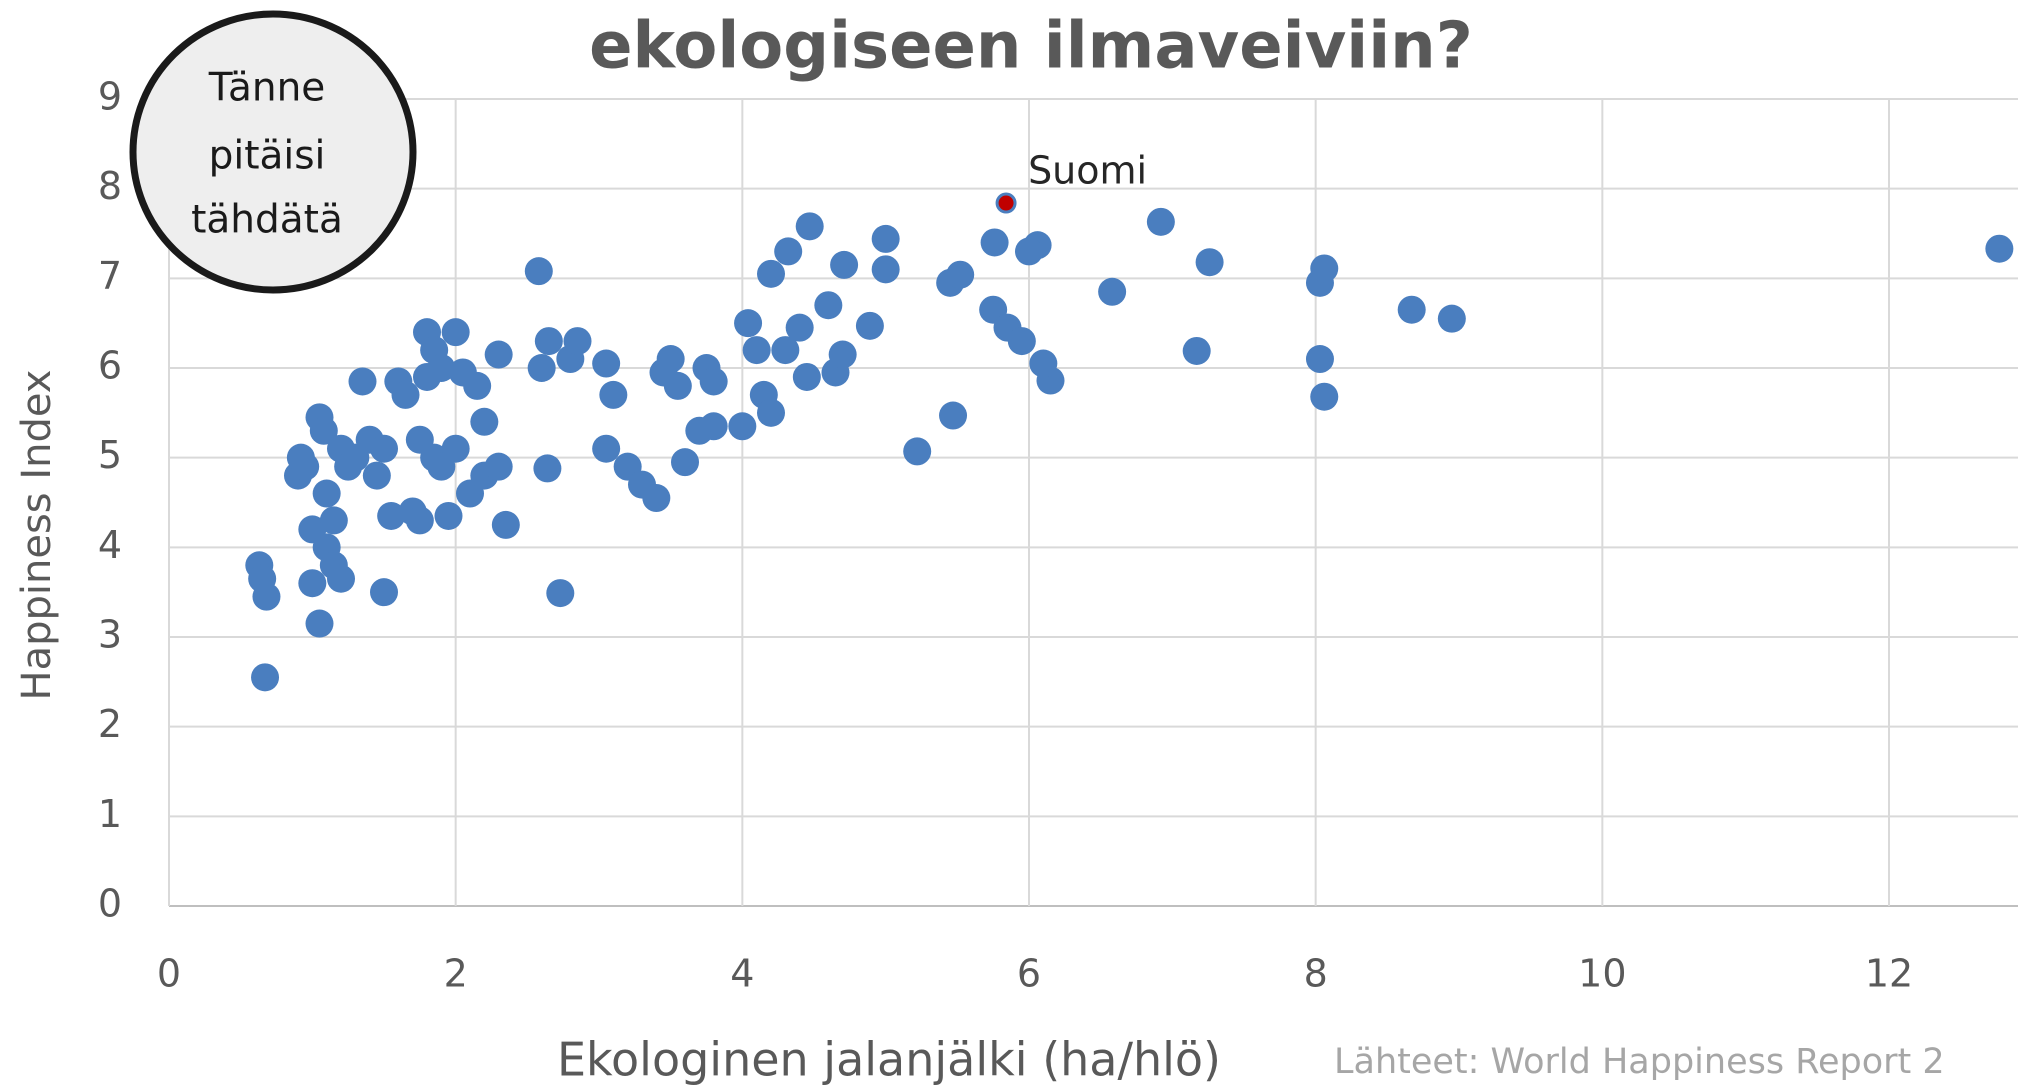 Image resolution: width=2021 pixels, height=1091 pixels. What do you see at coordinates (110, 635) in the screenshot?
I see `y-tick-label: 3` at bounding box center [110, 635].